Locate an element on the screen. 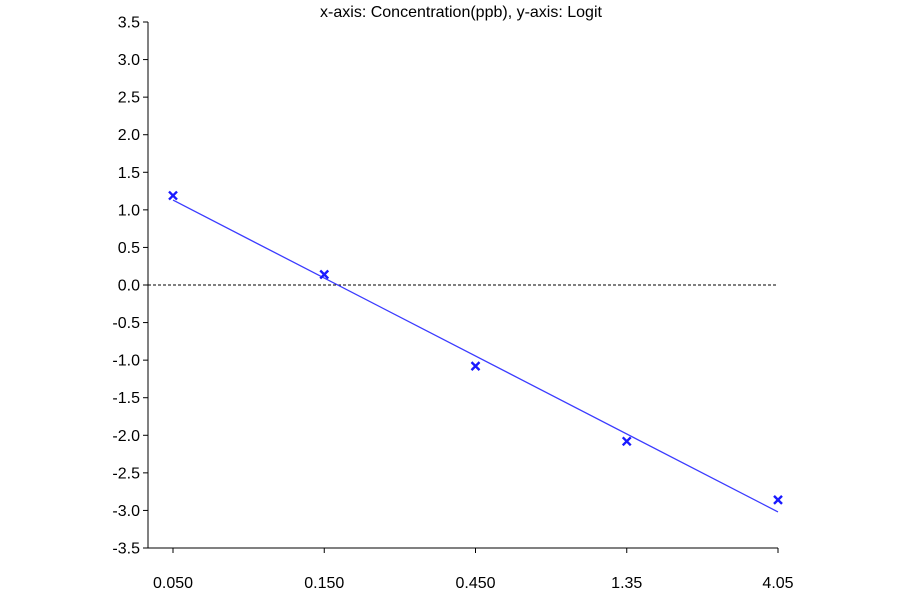  x-tick-label: 4.05 is located at coordinates (777, 583).